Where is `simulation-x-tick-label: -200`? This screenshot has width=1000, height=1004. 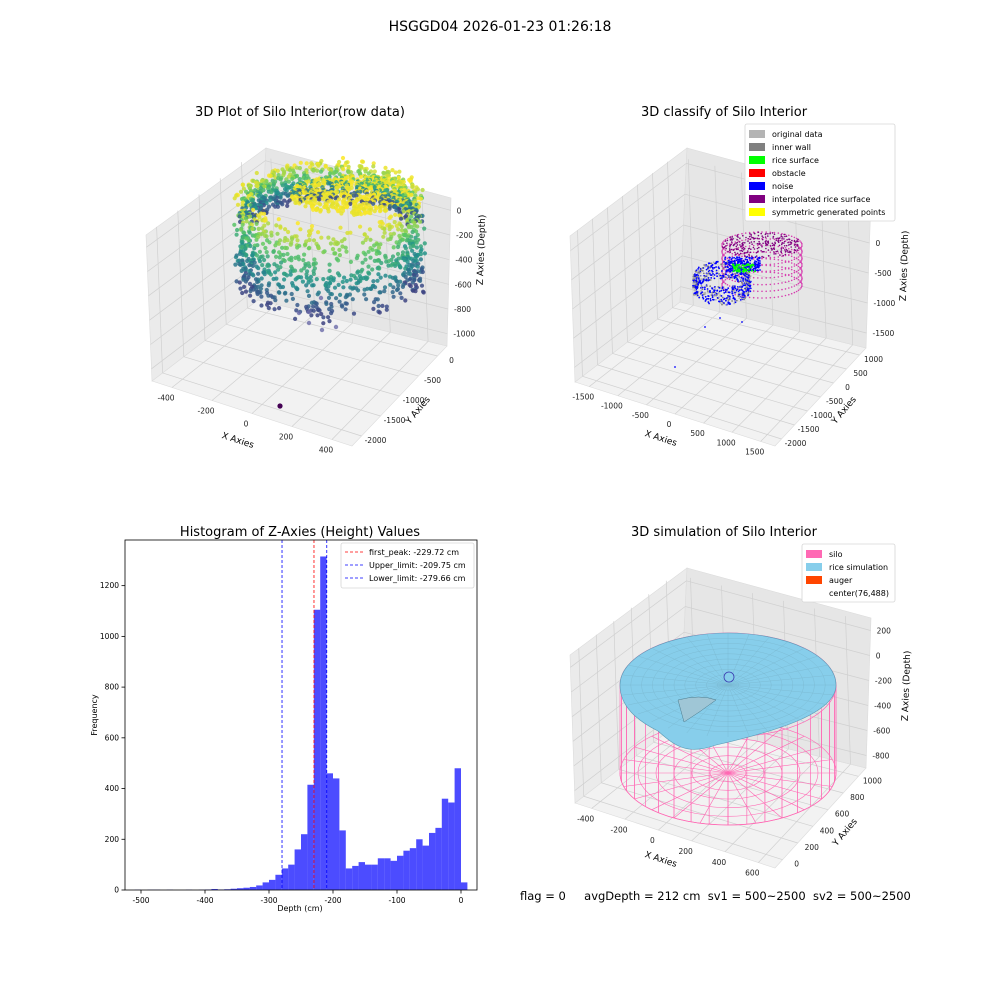 simulation-x-tick-label: -200 is located at coordinates (618, 829).